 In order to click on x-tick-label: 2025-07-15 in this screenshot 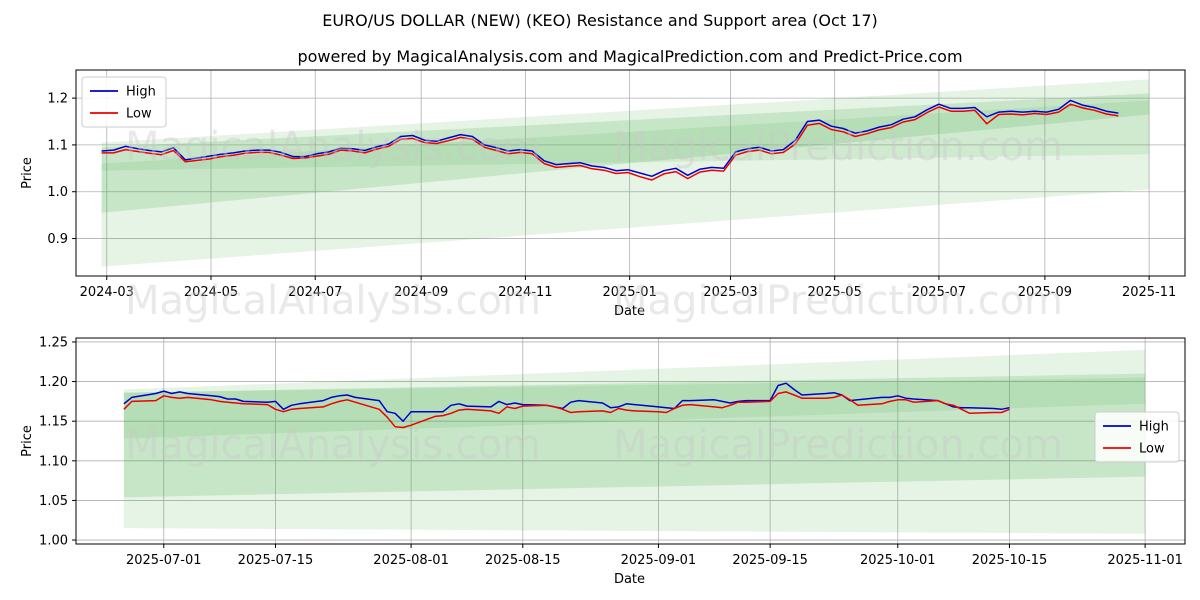, I will do `click(276, 560)`.